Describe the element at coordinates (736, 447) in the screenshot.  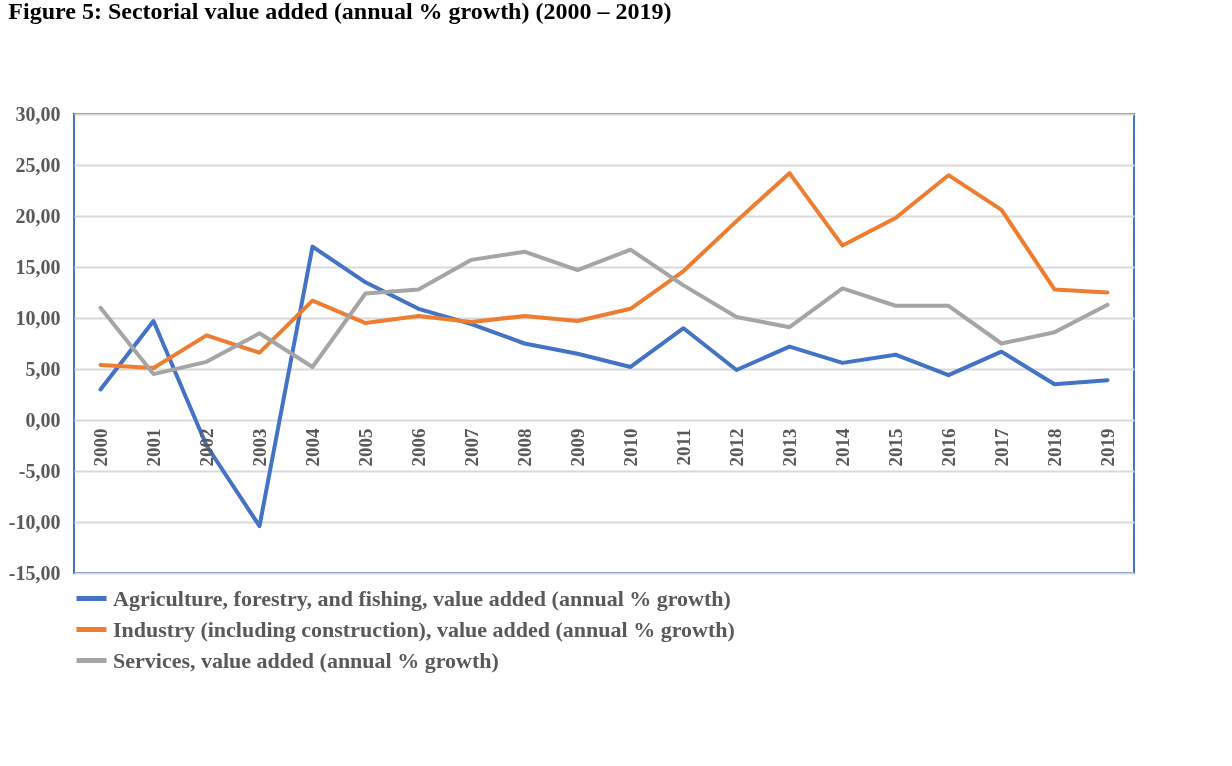
I see `x-tick-label: 2012` at that location.